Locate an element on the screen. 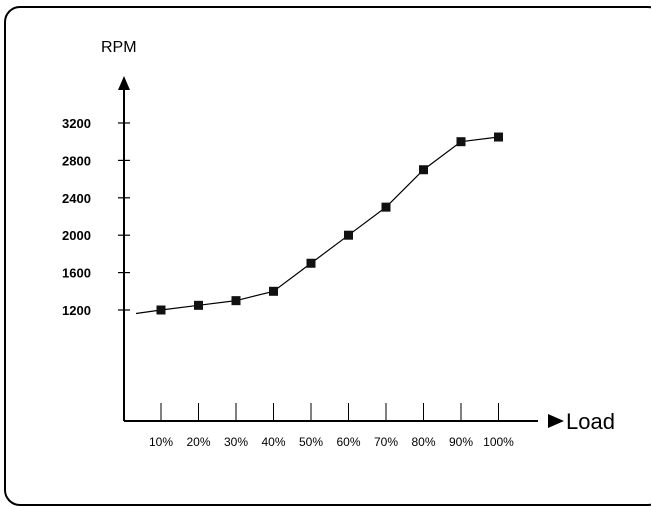 The image size is (651, 506). y-ticks: 1200 1600 2000 2400 2800 3200 is located at coordinates (96, 217).